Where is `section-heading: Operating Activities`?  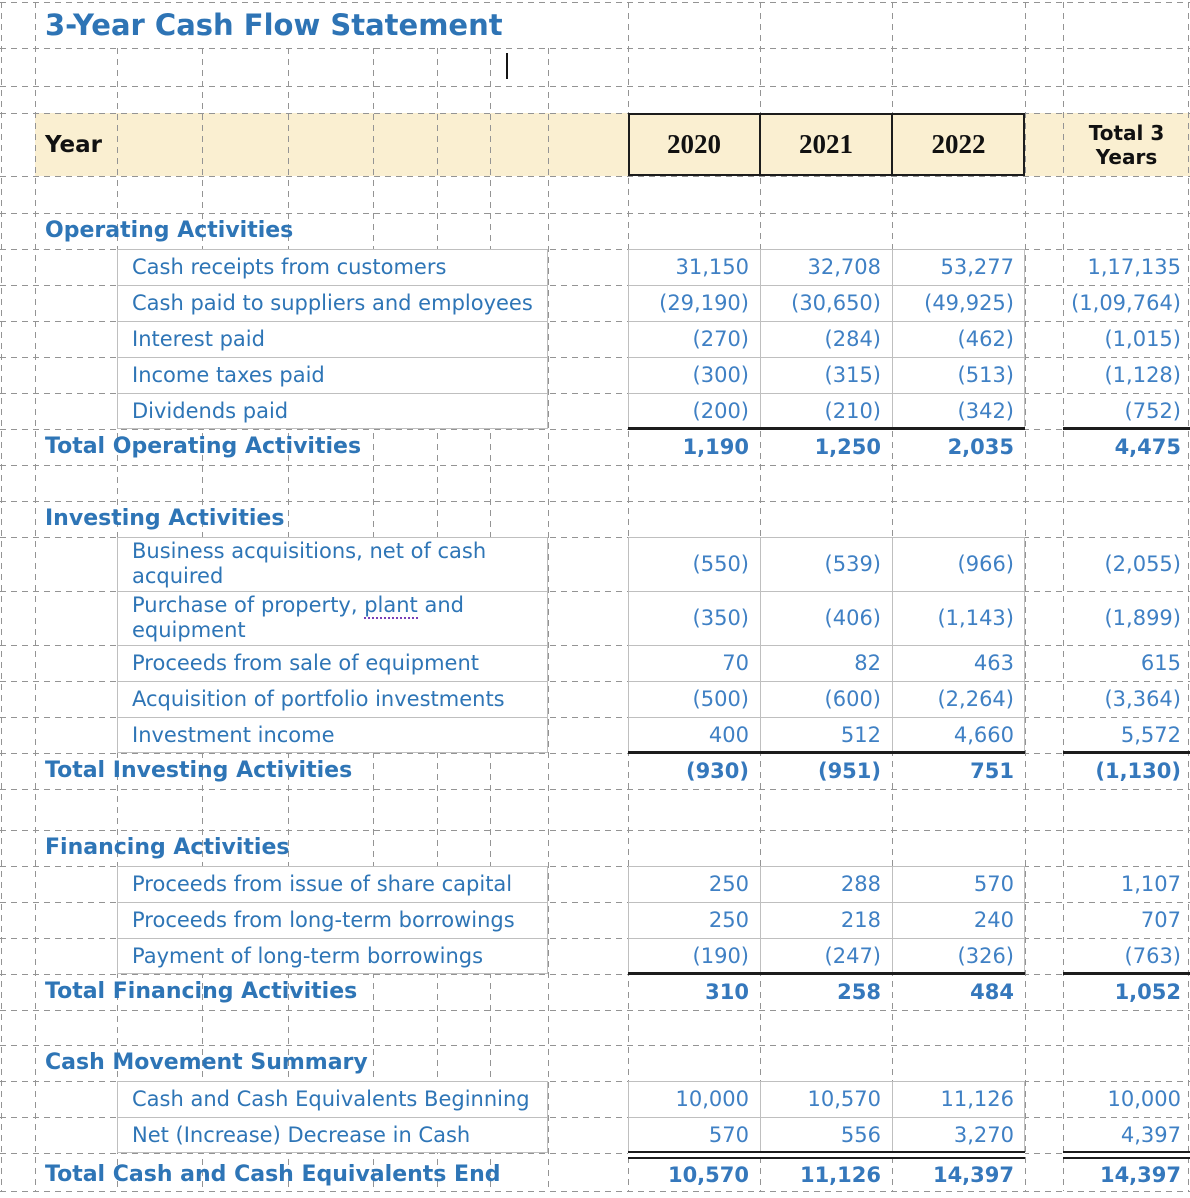
section-heading: Operating Activities is located at coordinates (169, 230).